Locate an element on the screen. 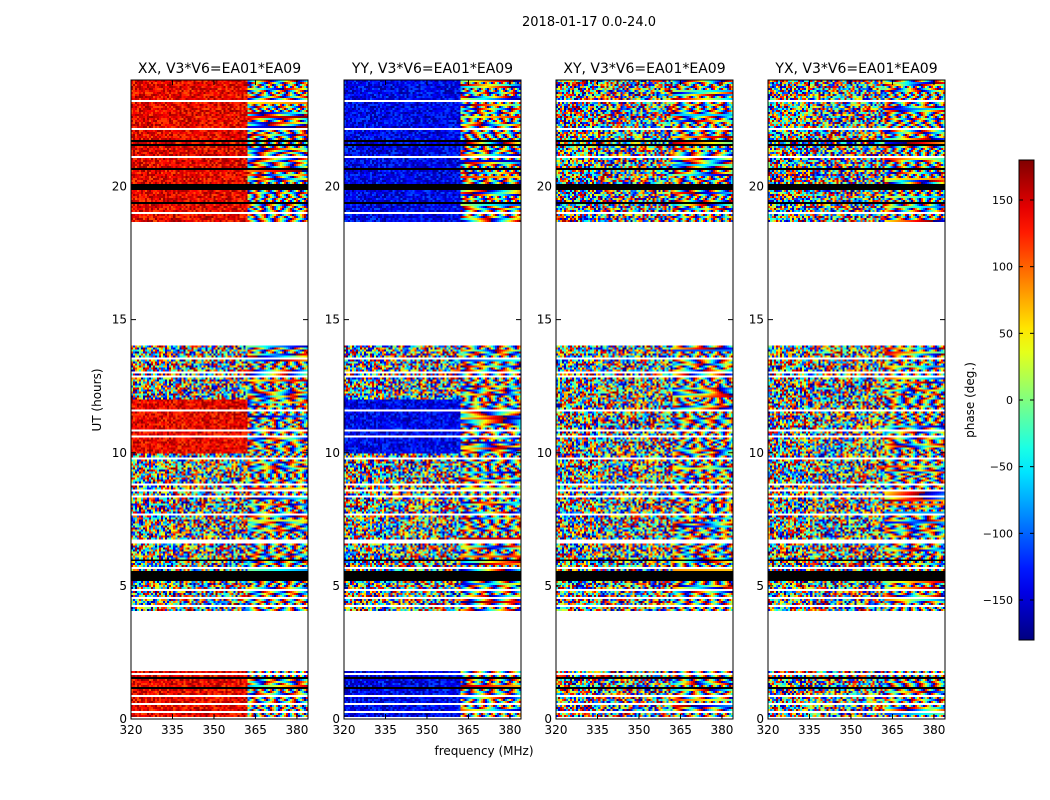 The width and height of the screenshot is (1050, 800). heatmap-yy is located at coordinates (432, 399).